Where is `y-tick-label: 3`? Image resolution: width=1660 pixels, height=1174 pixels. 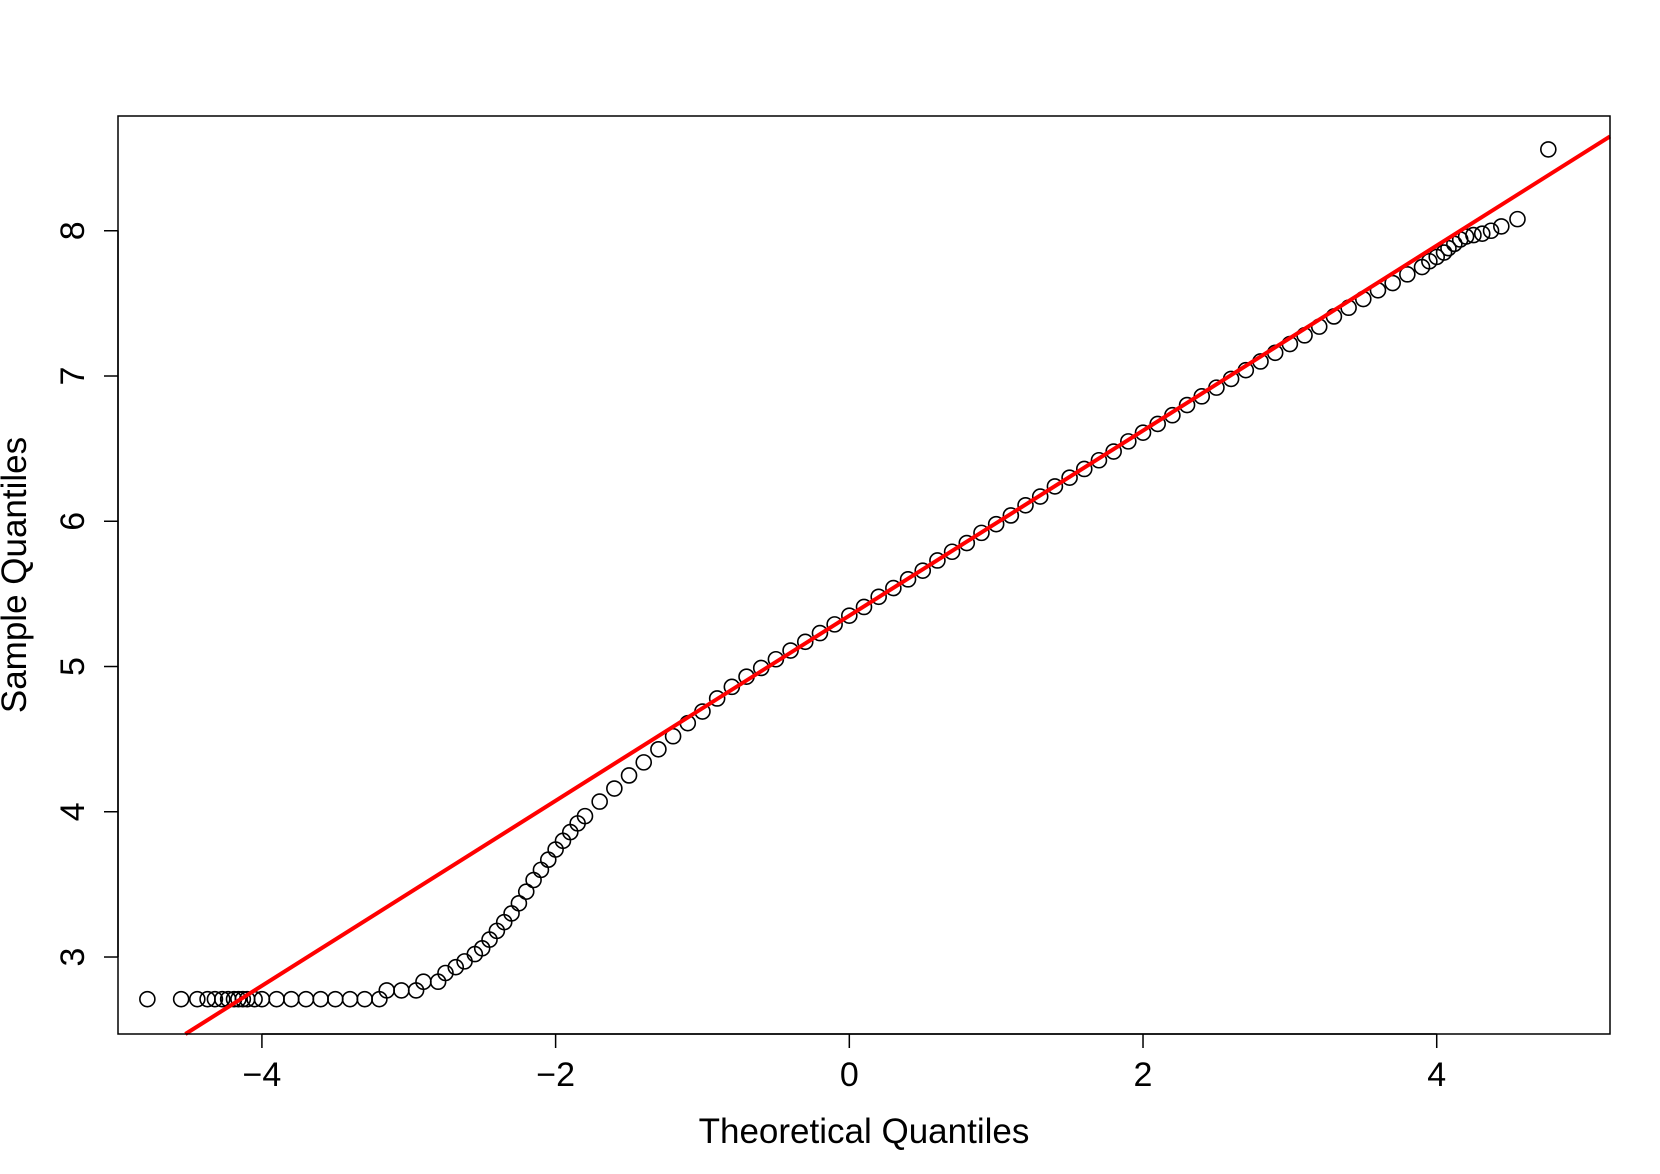 y-tick-label: 3 is located at coordinates (73, 957).